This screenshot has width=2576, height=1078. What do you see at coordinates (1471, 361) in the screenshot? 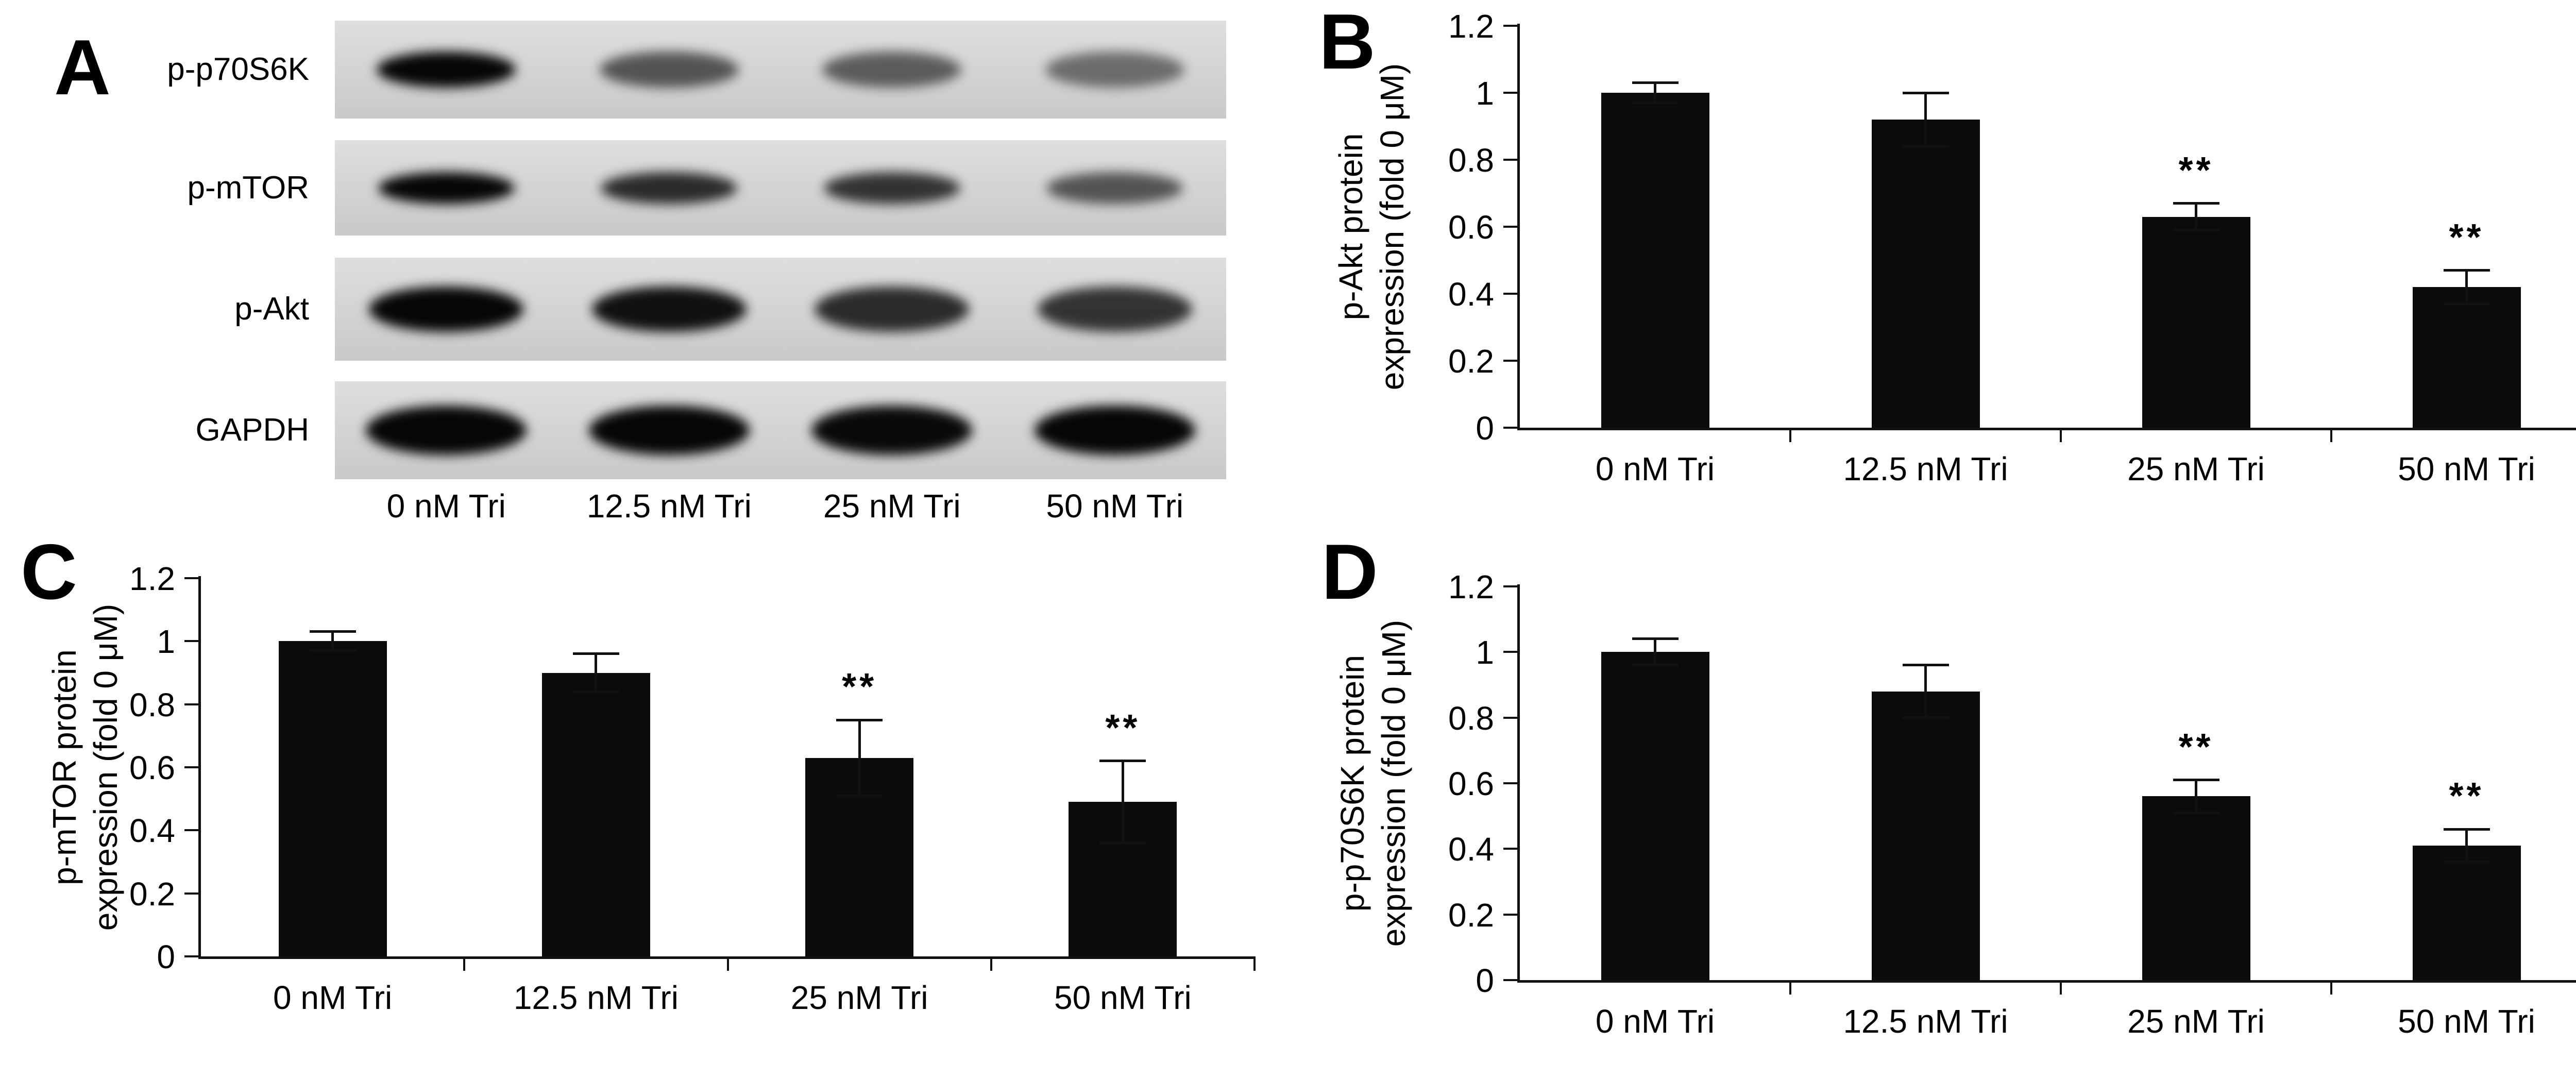
I see `y-tick-label: 0.2` at bounding box center [1471, 361].